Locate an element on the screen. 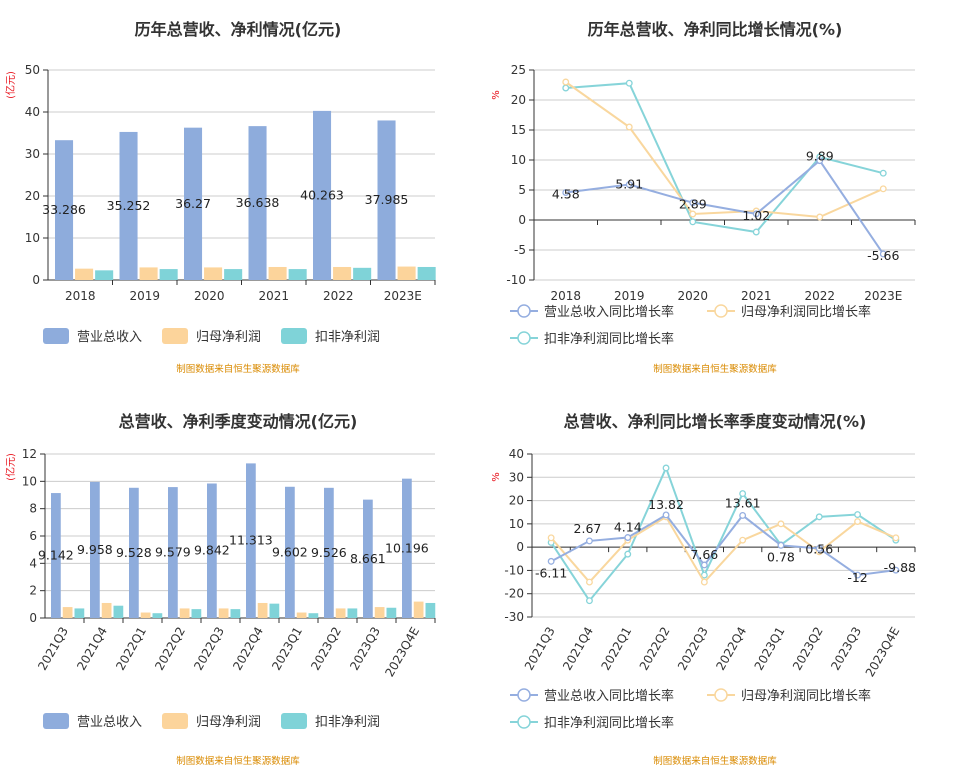  data-label: 9.579 is located at coordinates (173, 552).